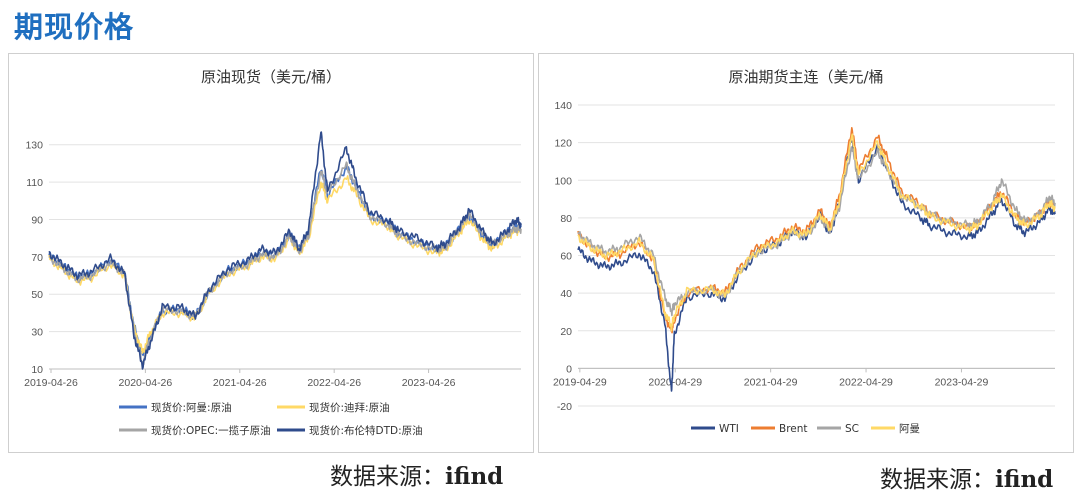 Image resolution: width=1080 pixels, height=501 pixels. I want to click on x-tick-label: 2022-04-26, so click(334, 383).